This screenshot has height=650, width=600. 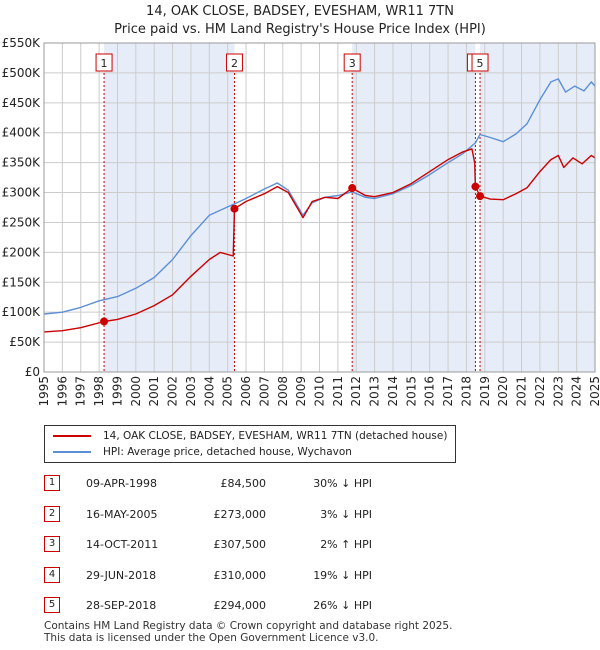 What do you see at coordinates (22, 193) in the screenshot?
I see `y-tick-label: £300K` at bounding box center [22, 193].